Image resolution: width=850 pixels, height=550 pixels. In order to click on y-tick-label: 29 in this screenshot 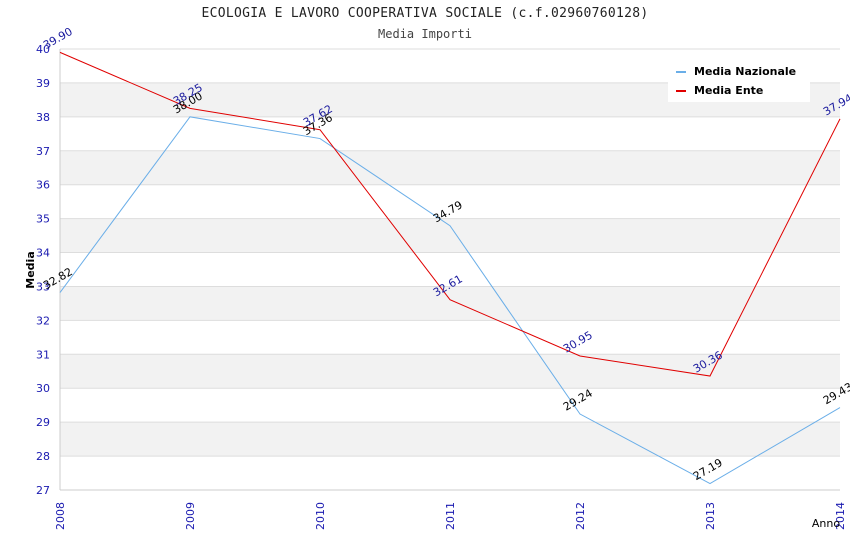, I will do `click(43, 422)`.